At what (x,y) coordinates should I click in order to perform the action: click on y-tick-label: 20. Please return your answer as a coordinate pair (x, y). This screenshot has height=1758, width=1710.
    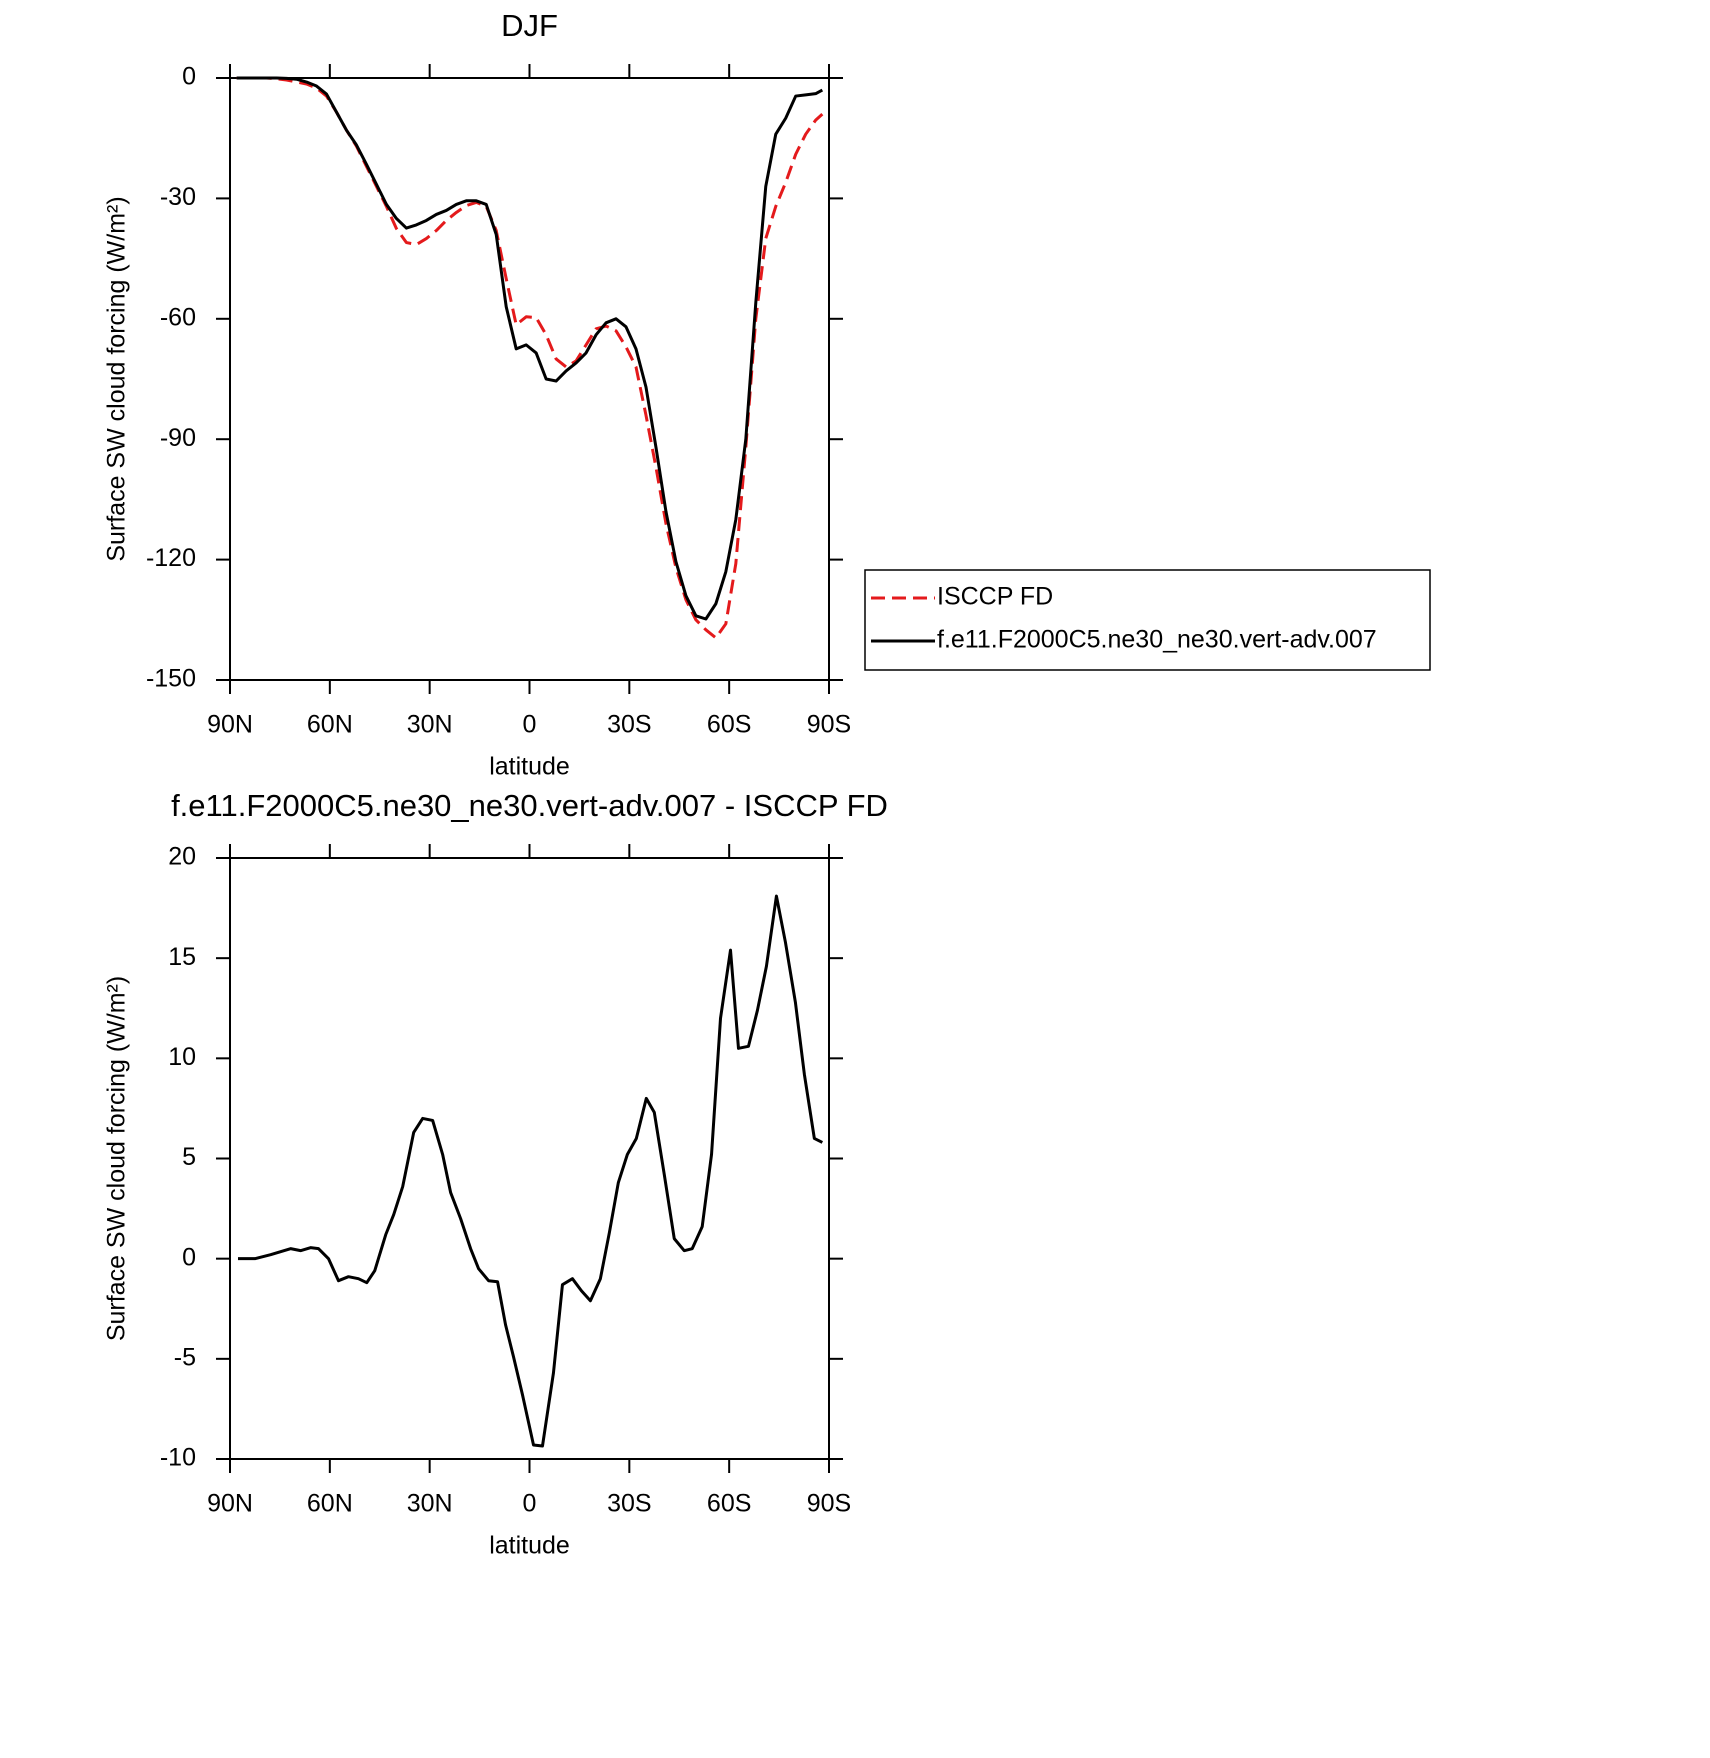
    Looking at the image, I should click on (182, 857).